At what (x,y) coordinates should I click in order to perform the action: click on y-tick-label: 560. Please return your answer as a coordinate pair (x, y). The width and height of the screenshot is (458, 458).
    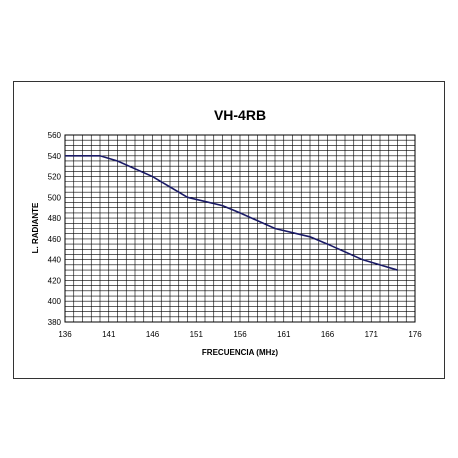
    Looking at the image, I should click on (55, 135).